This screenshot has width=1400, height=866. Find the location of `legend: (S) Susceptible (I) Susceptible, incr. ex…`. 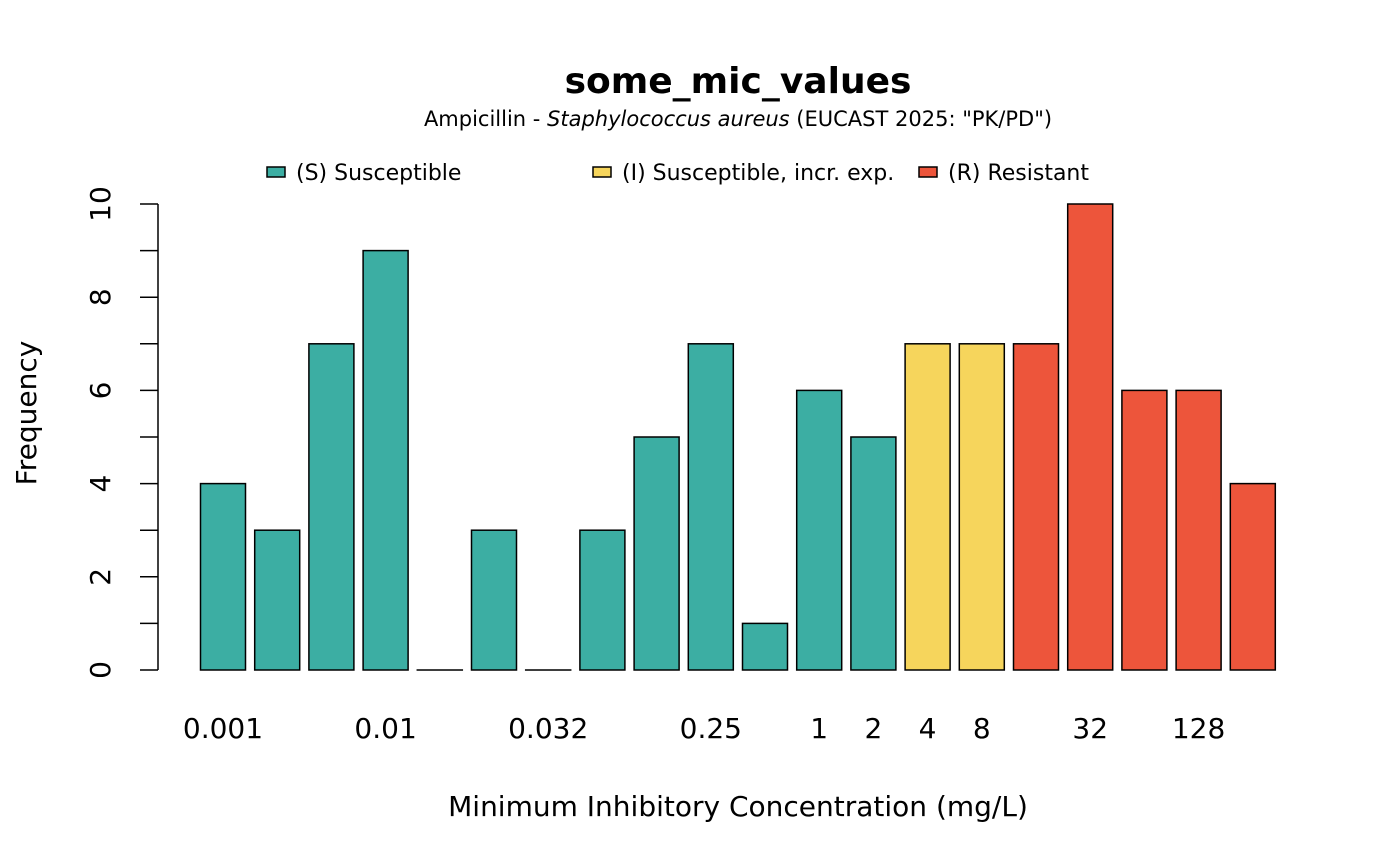

legend: (S) Susceptible (I) Susceptible, incr. ex… is located at coordinates (677, 173).